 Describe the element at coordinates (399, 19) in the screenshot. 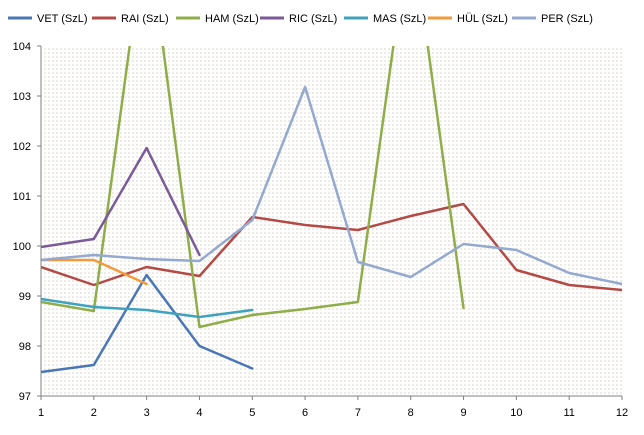

I see `legend-label: MAS (SzL)` at that location.